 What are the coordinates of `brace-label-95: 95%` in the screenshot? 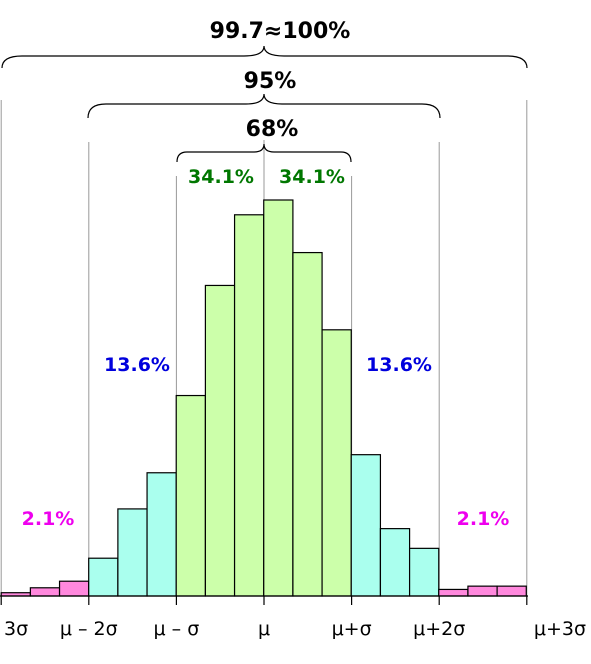 It's located at (270, 81).